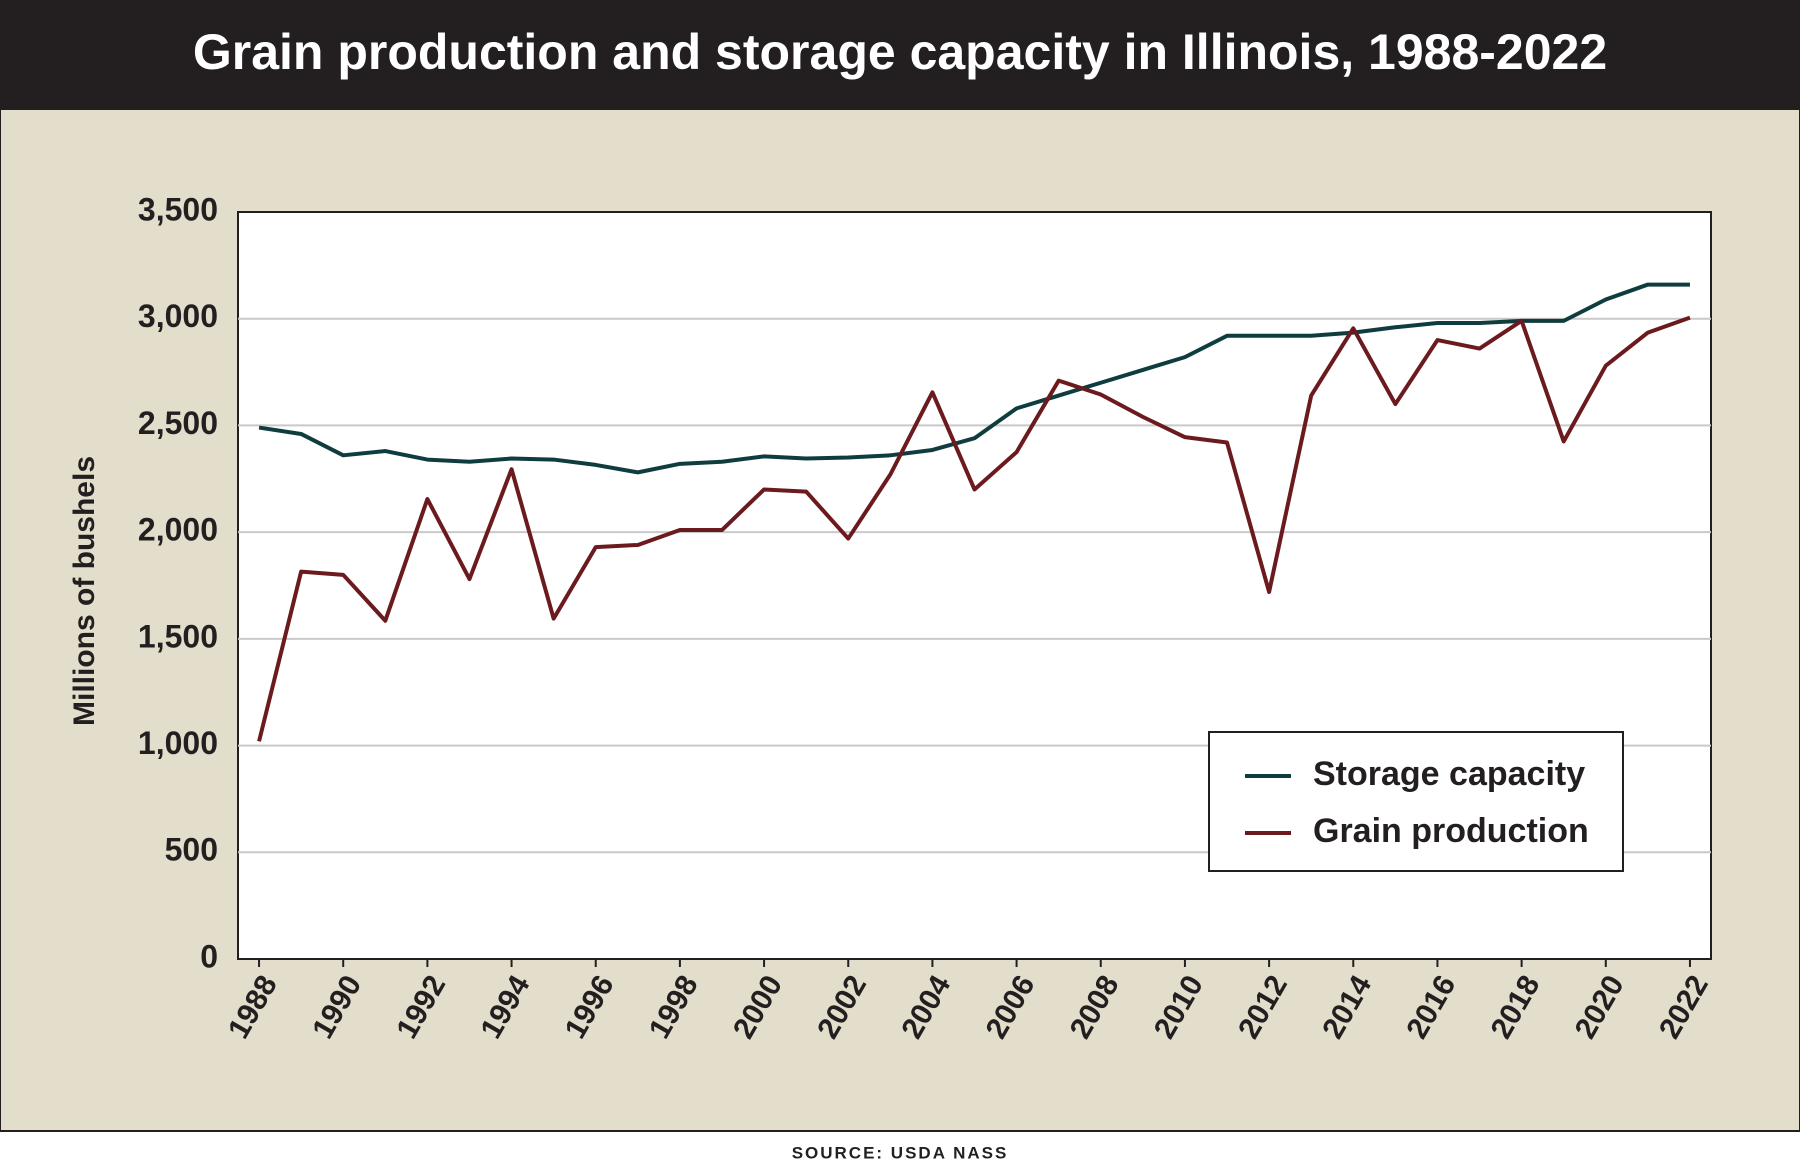 The width and height of the screenshot is (1800, 1171). What do you see at coordinates (178, 316) in the screenshot?
I see `y-tick-label: 3,000` at bounding box center [178, 316].